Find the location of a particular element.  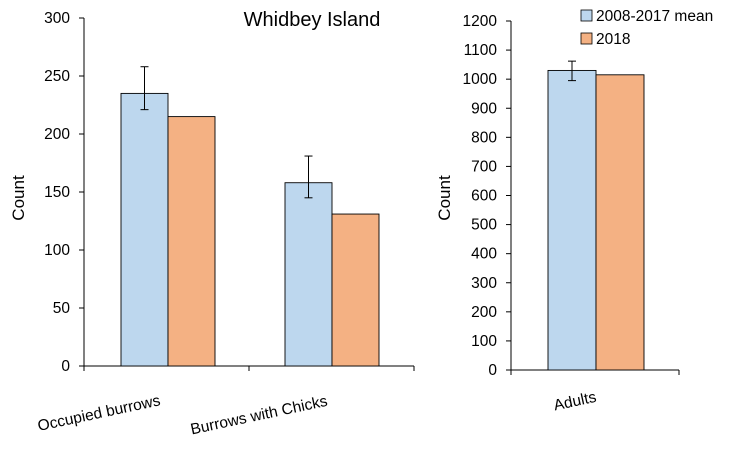

legend-swatch-mean is located at coordinates (586, 15).